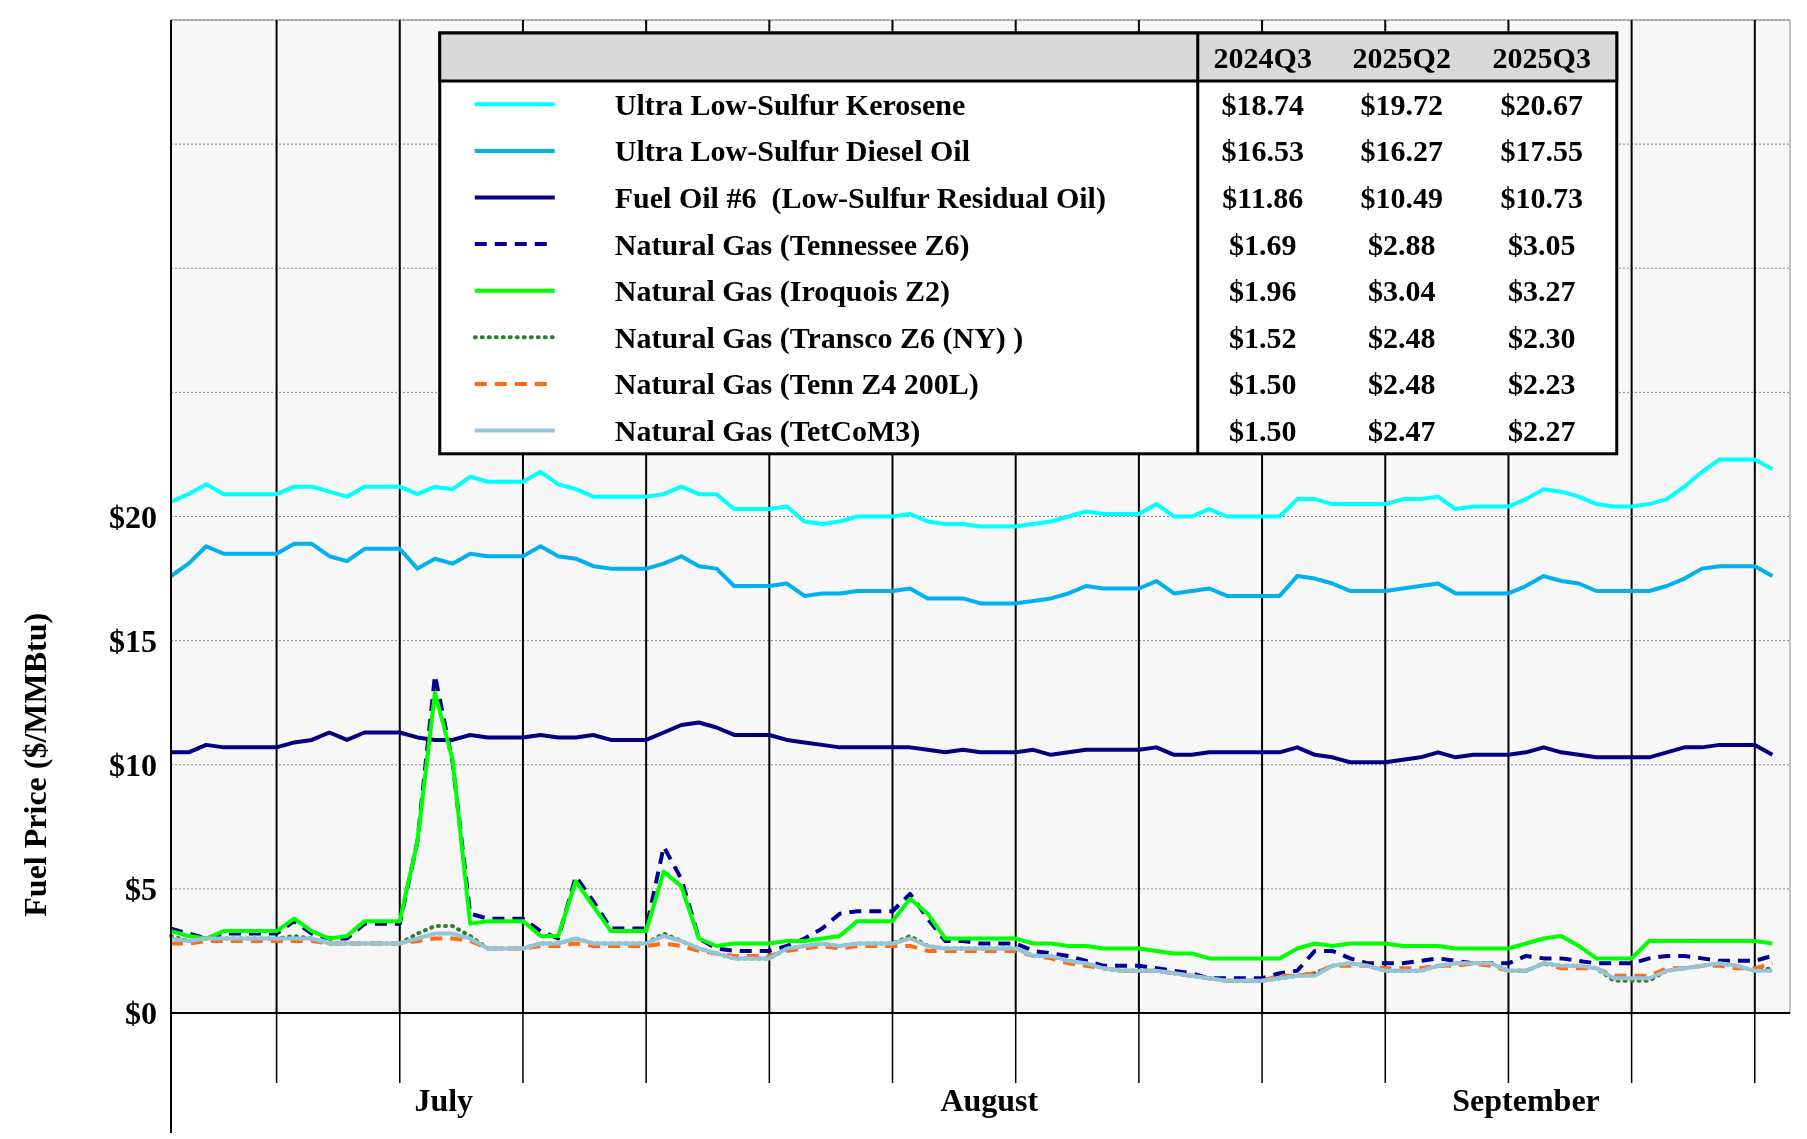  I want to click on legend-label: Fuel Oil #6 (Low-Sulfur Residual Oil), so click(860, 198).